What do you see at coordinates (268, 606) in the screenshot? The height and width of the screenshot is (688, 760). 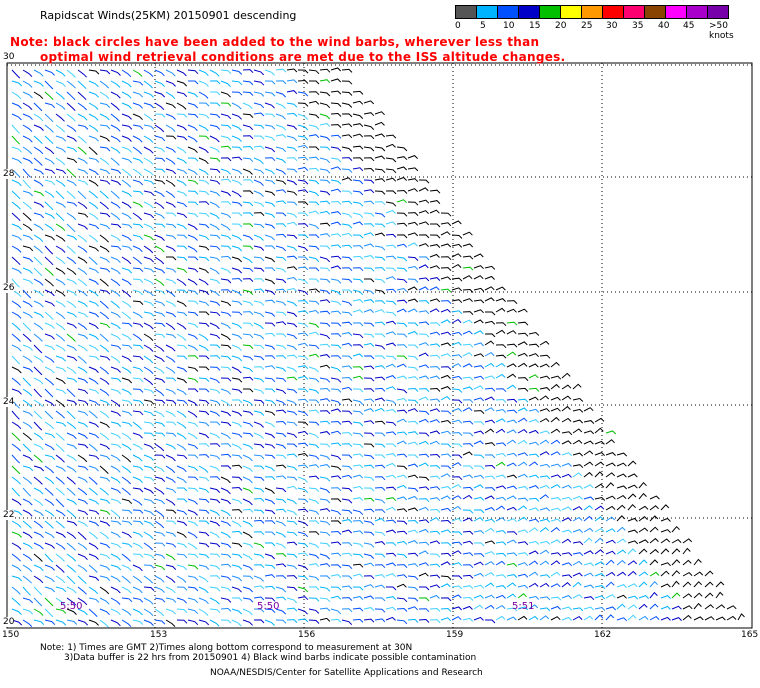 I see `pass-time: 5:50` at bounding box center [268, 606].